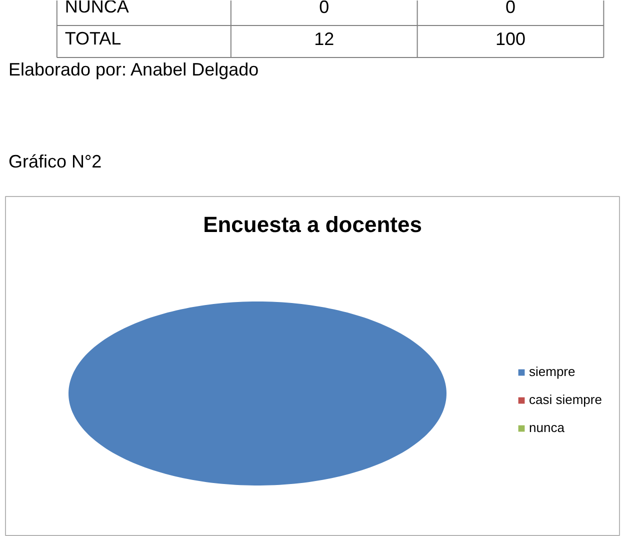 The image size is (621, 536). Describe the element at coordinates (324, 39) in the screenshot. I see `data-label: 12` at that location.